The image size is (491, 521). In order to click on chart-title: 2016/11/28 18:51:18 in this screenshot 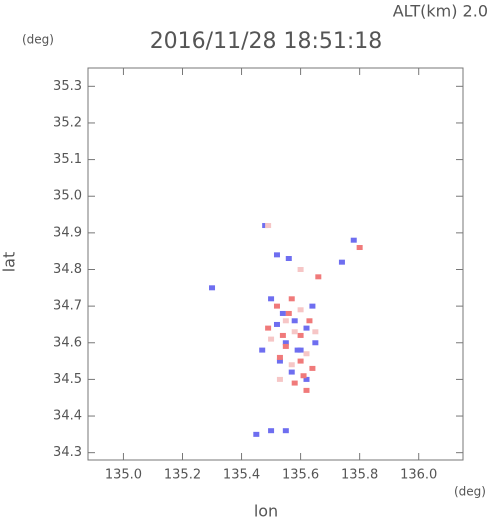, I will do `click(266, 41)`.